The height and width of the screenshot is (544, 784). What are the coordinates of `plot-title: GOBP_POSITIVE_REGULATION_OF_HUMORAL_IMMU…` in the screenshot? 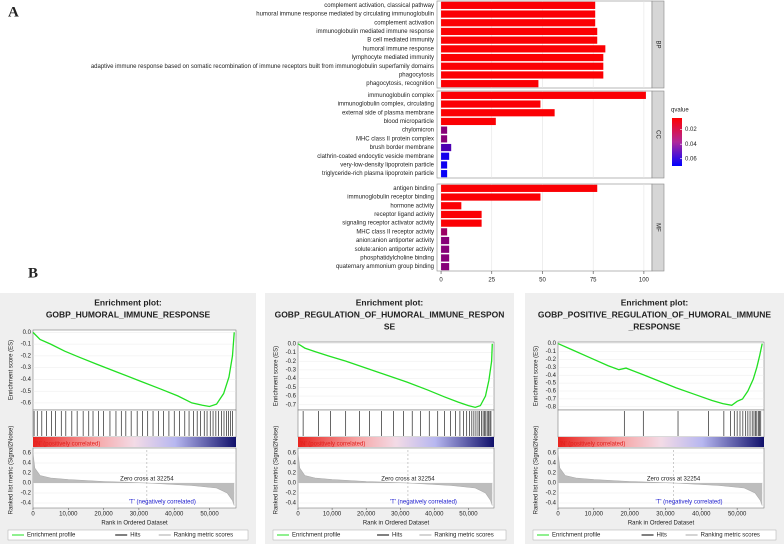 It's located at (654, 314).